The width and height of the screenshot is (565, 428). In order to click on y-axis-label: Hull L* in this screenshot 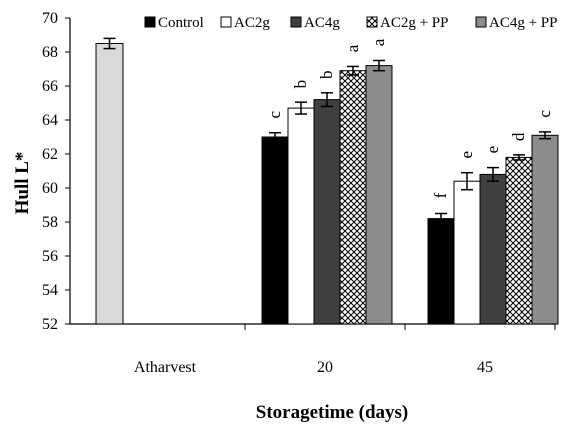, I will do `click(22, 183)`.